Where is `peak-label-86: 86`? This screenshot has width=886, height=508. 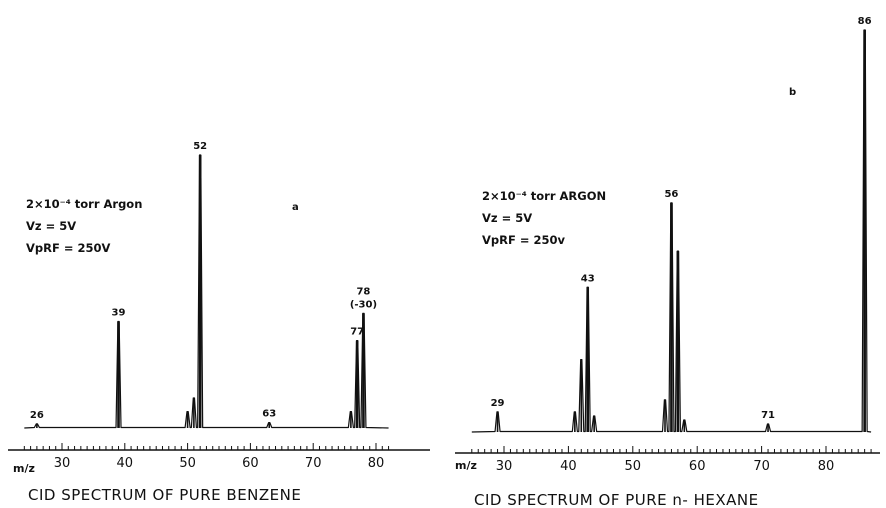
peak-label-86: 86 is located at coordinates (865, 21).